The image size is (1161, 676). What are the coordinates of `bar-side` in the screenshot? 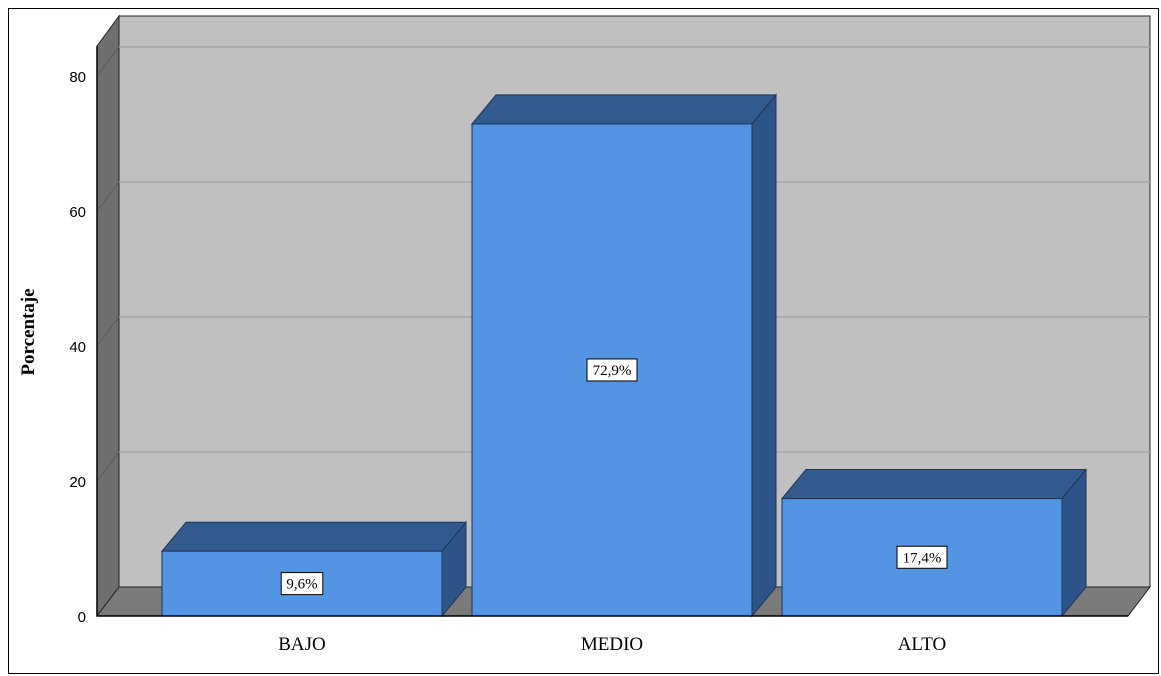 It's located at (764, 355).